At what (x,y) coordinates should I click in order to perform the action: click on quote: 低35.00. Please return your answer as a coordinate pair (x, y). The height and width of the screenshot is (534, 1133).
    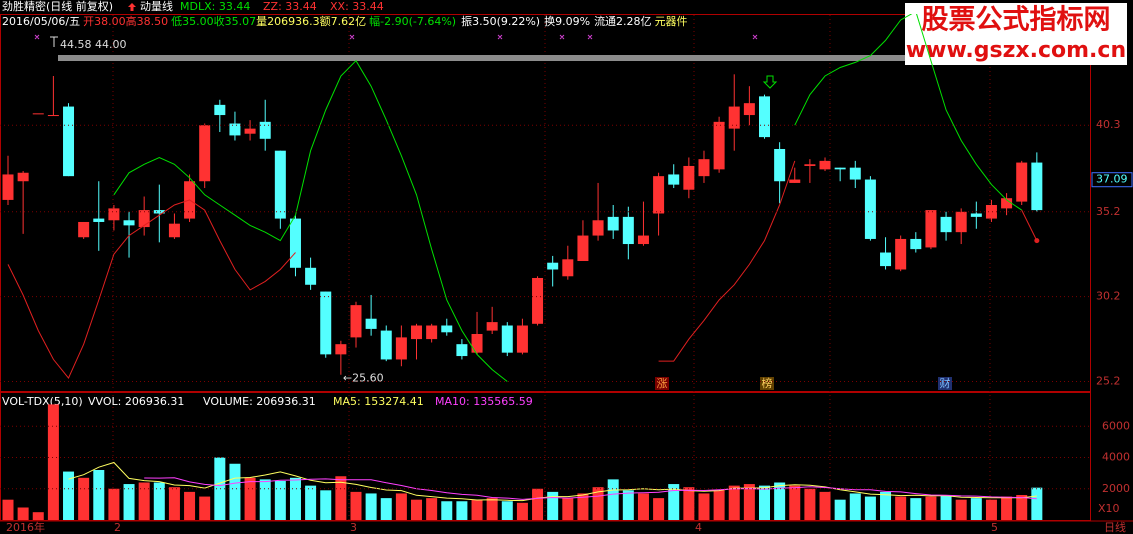
    Looking at the image, I should click on (192, 21).